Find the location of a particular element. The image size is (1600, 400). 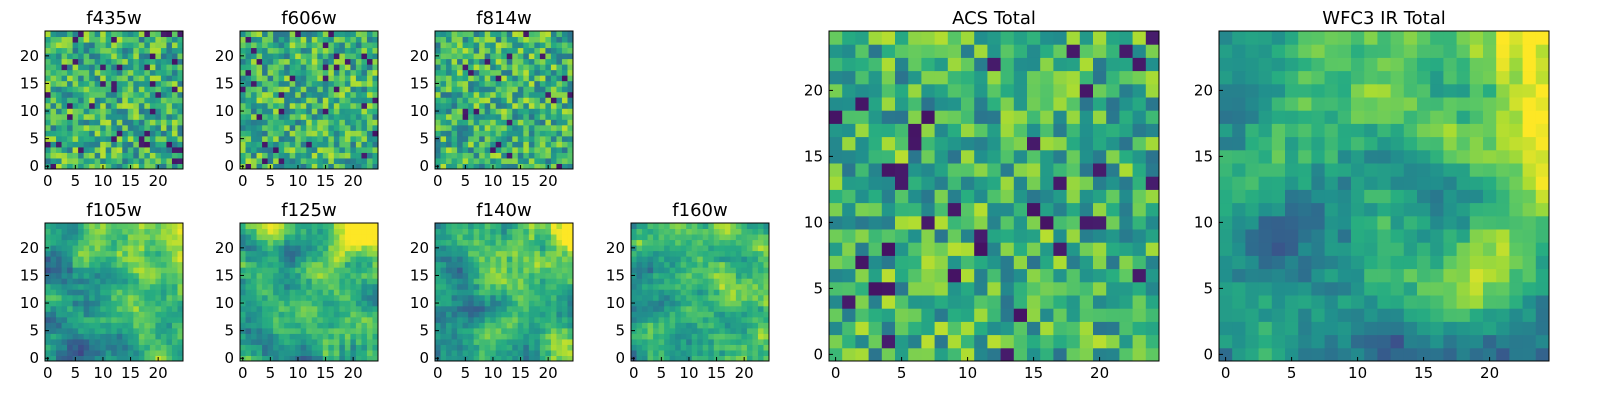

panel-title: f105w is located at coordinates (113, 210).